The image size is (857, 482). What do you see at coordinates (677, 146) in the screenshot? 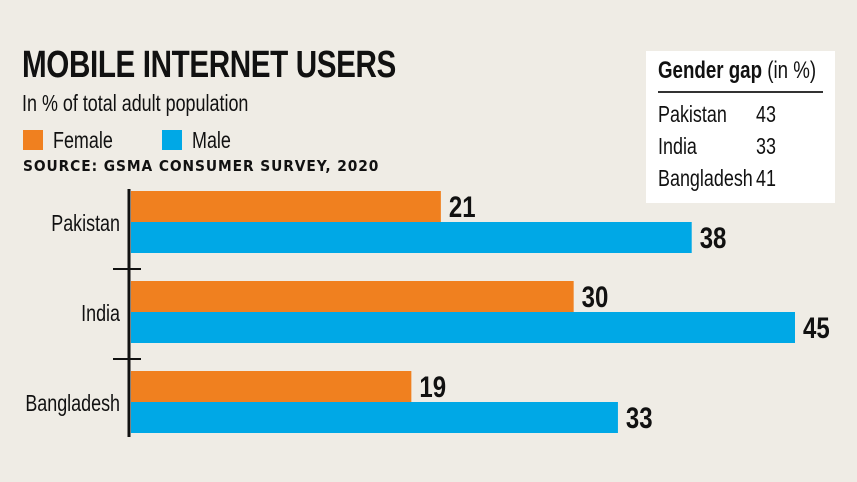
I see `gap-country: India` at bounding box center [677, 146].